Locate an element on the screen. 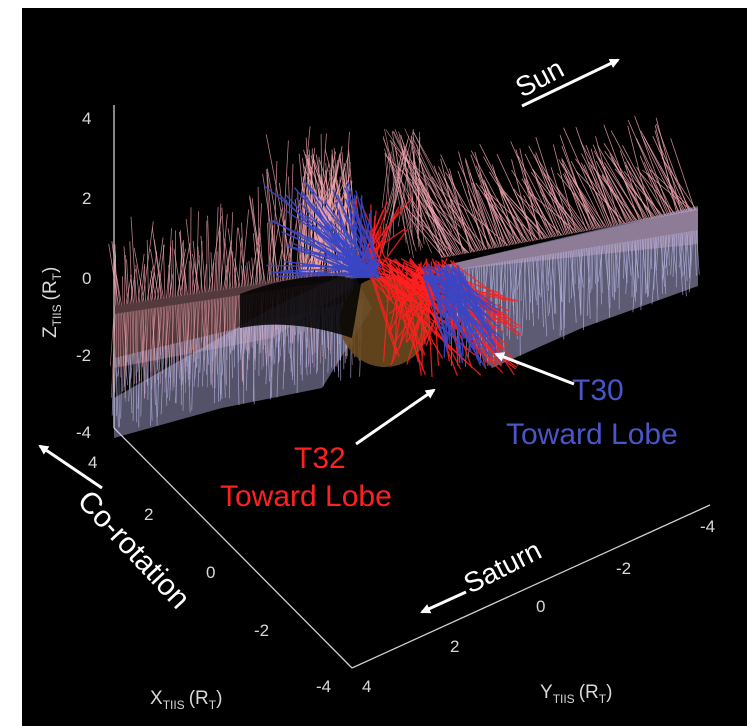 Image resolution: width=747 pixels, height=726 pixels. corotation-annotation: Co-rotation is located at coordinates (133, 549).